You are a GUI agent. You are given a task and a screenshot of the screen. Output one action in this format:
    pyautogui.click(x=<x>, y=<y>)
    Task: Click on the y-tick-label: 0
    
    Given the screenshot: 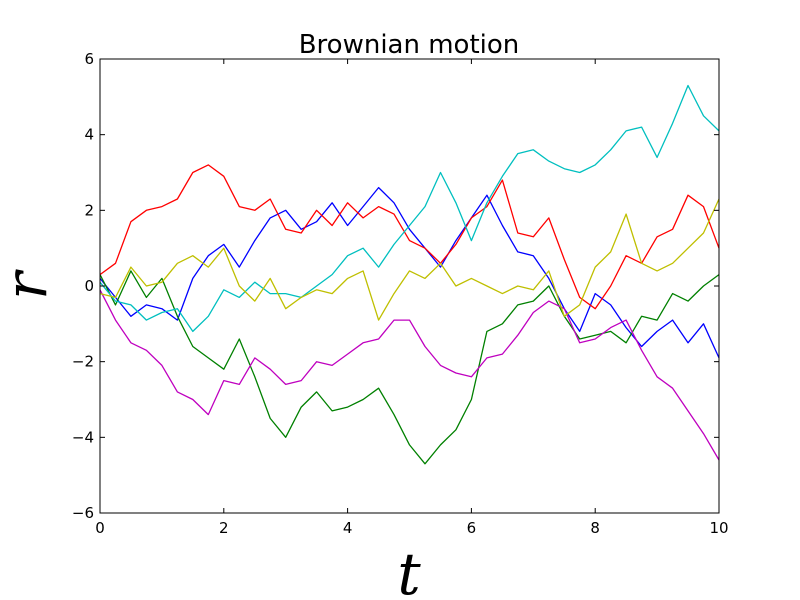 What is the action you would take?
    pyautogui.click(x=89, y=286)
    